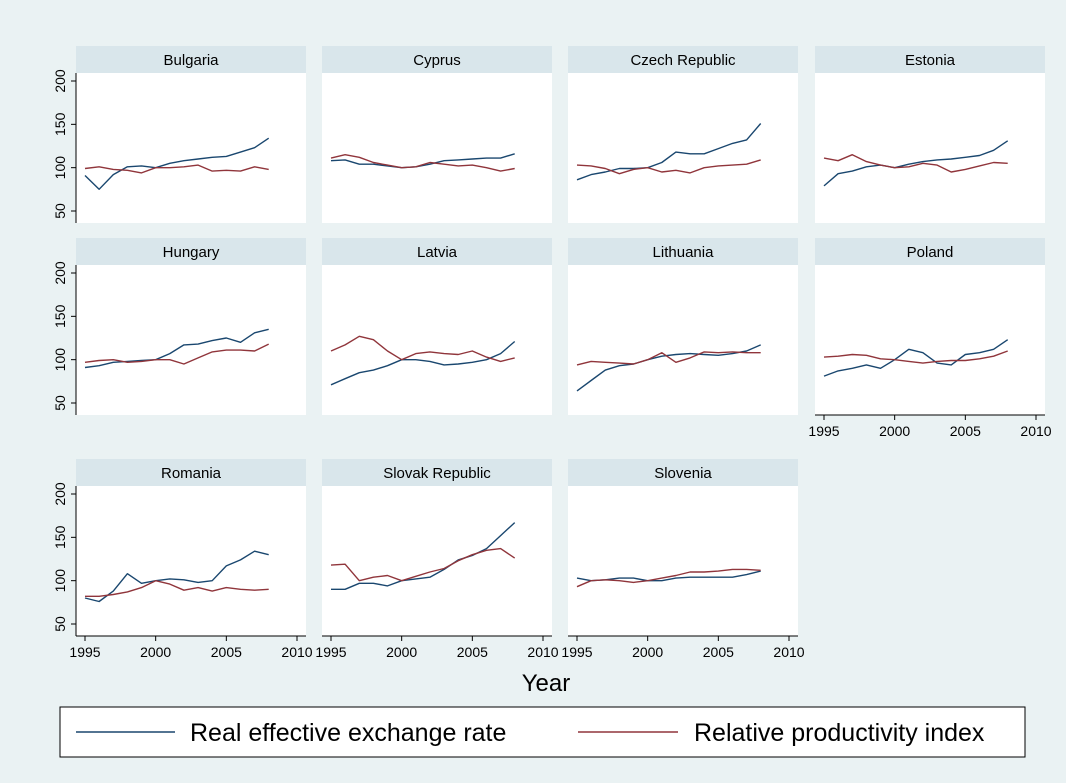 The image size is (1066, 783). Describe the element at coordinates (191, 60) in the screenshot. I see `panel-title: Bulgaria` at that location.